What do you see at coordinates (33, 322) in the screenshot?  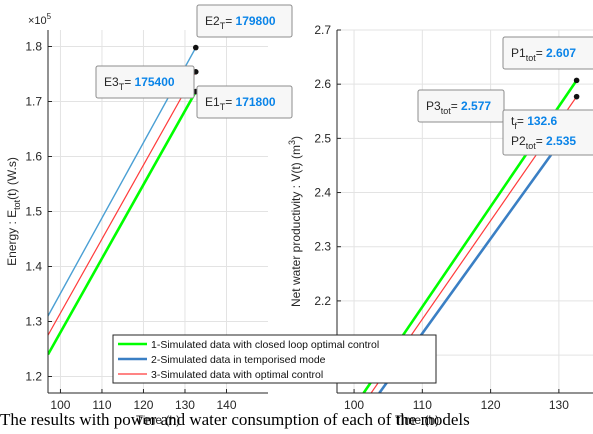 I see `y-tick-label: 1.3` at bounding box center [33, 322].